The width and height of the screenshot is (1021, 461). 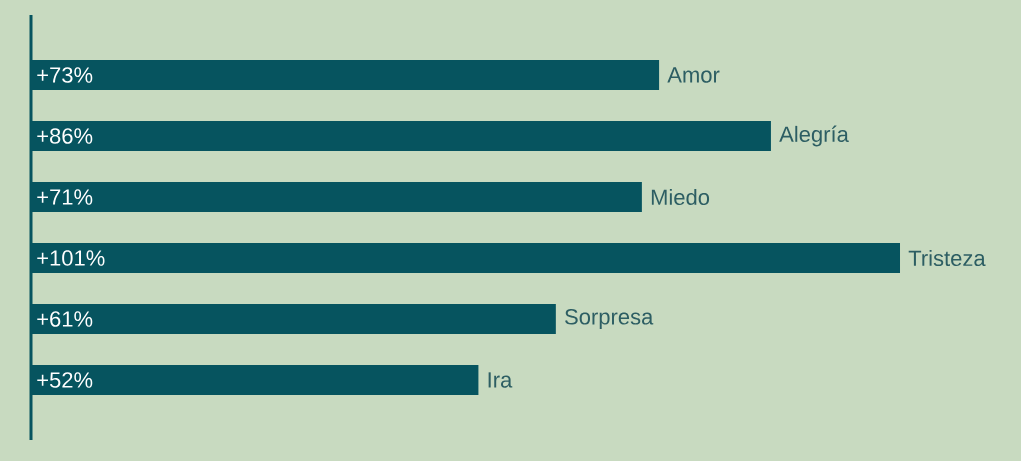 I want to click on y-tick-label: Ira, so click(x=500, y=380).